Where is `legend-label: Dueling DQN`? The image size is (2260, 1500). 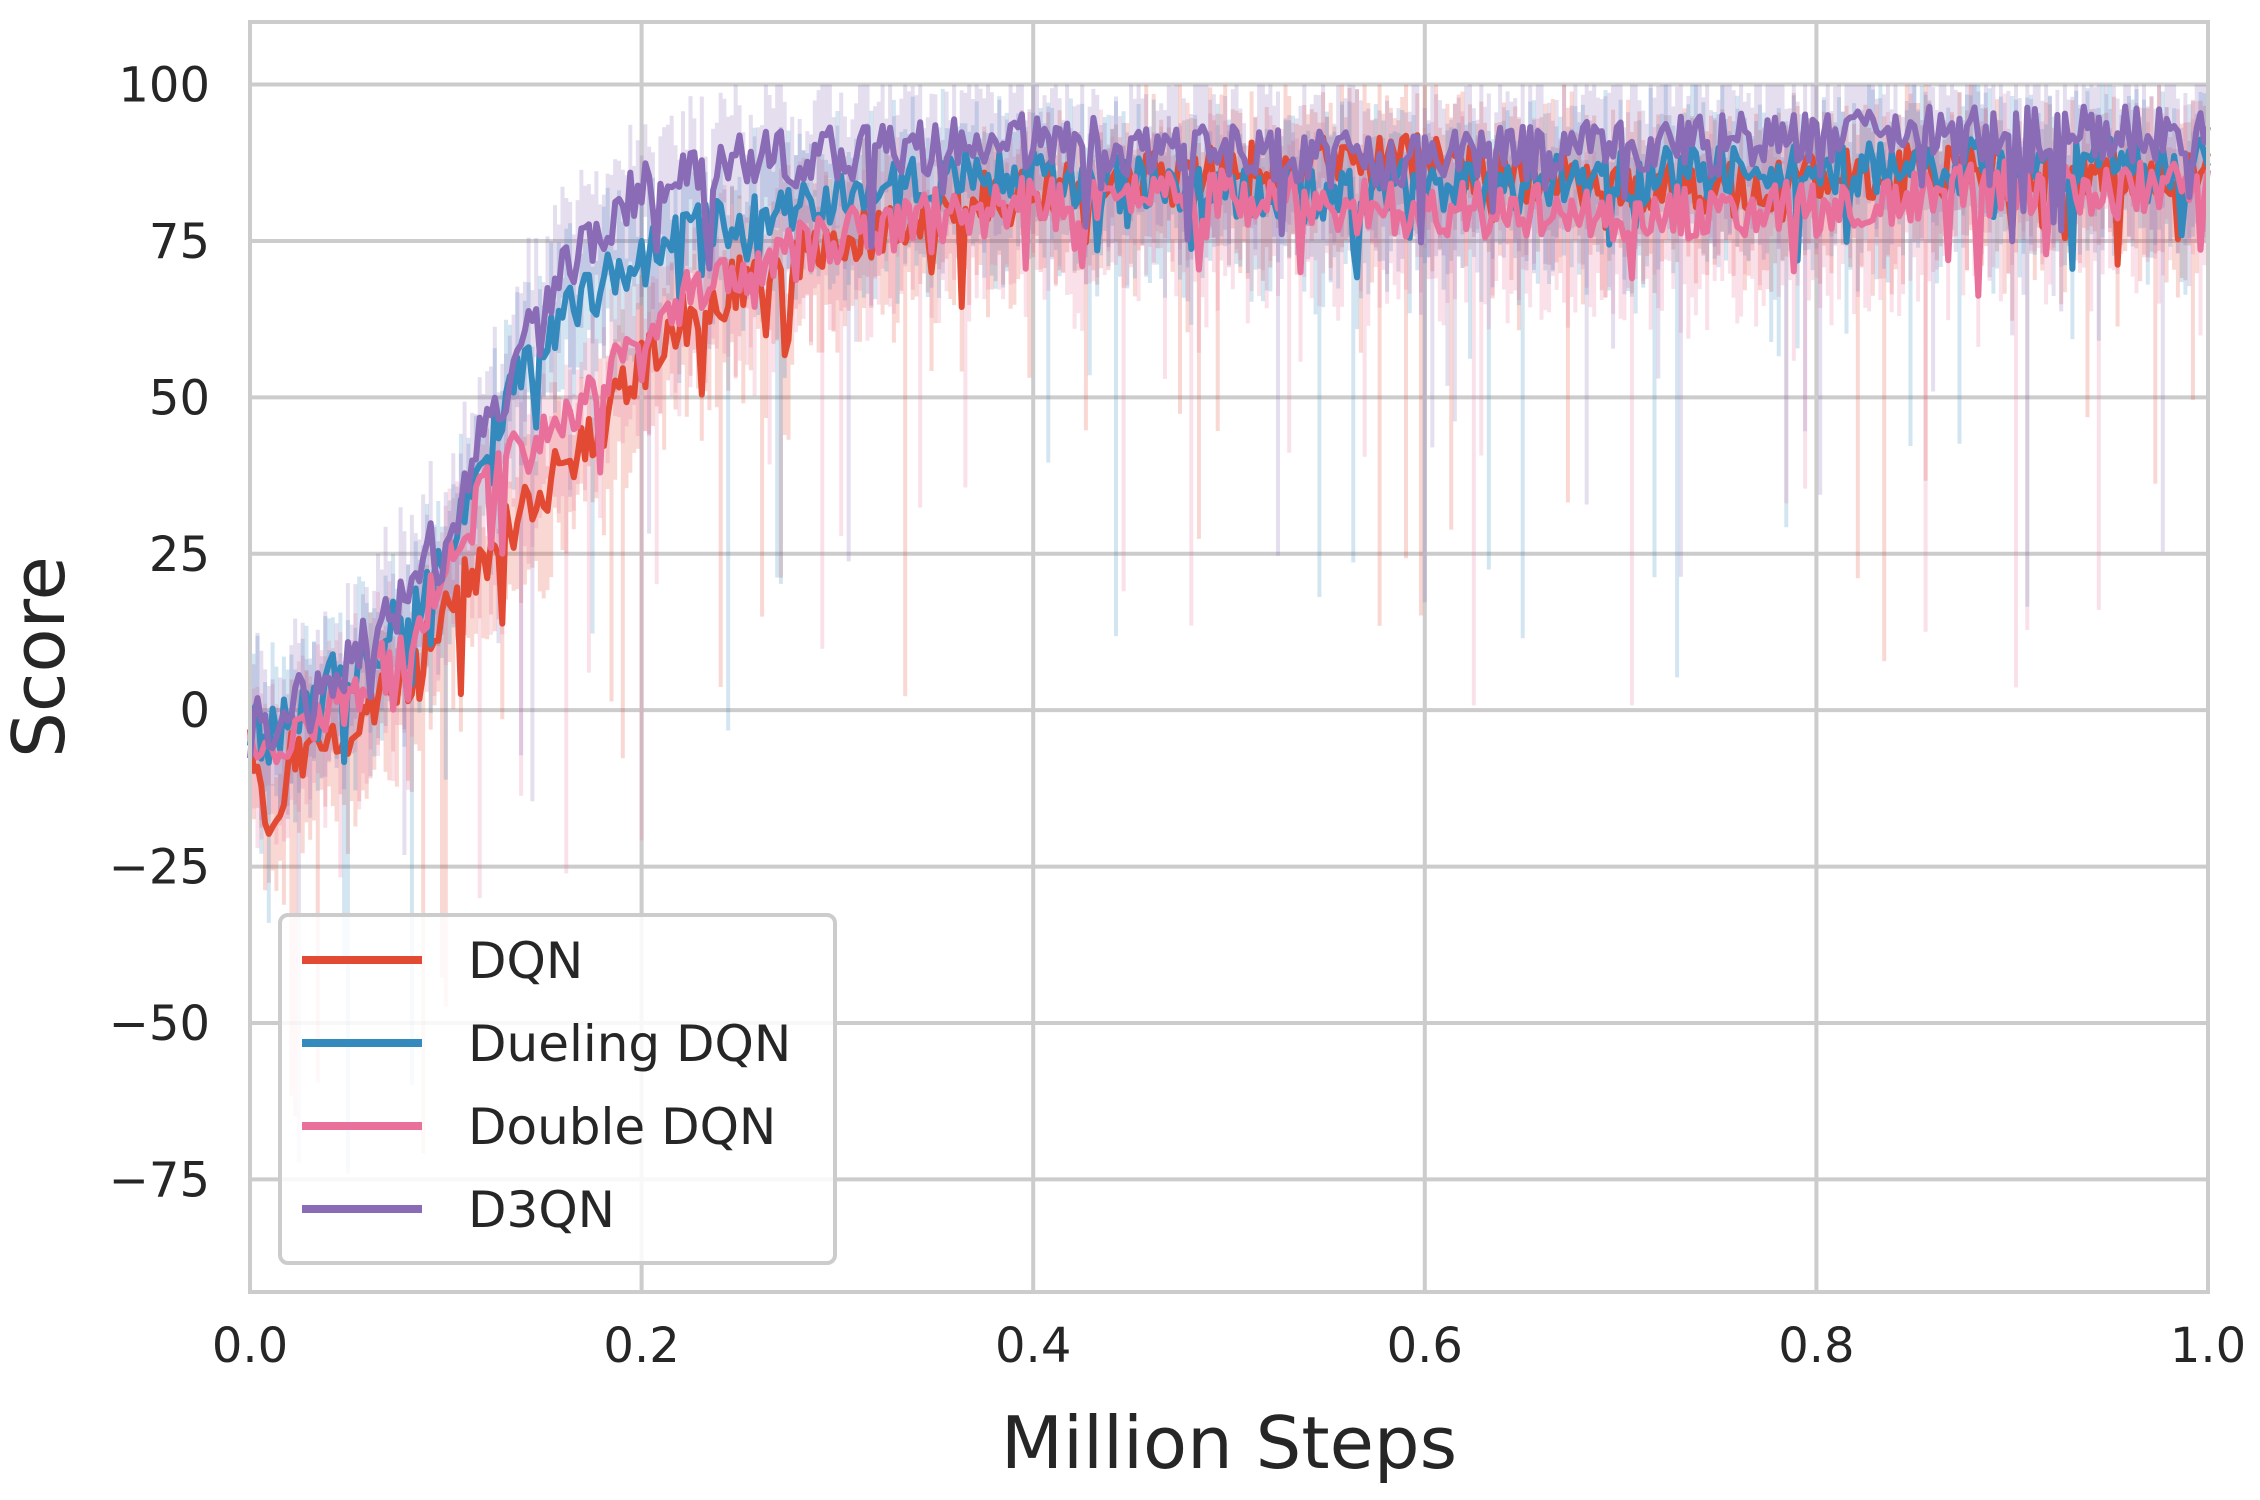 legend-label: Dueling DQN is located at coordinates (629, 1044).